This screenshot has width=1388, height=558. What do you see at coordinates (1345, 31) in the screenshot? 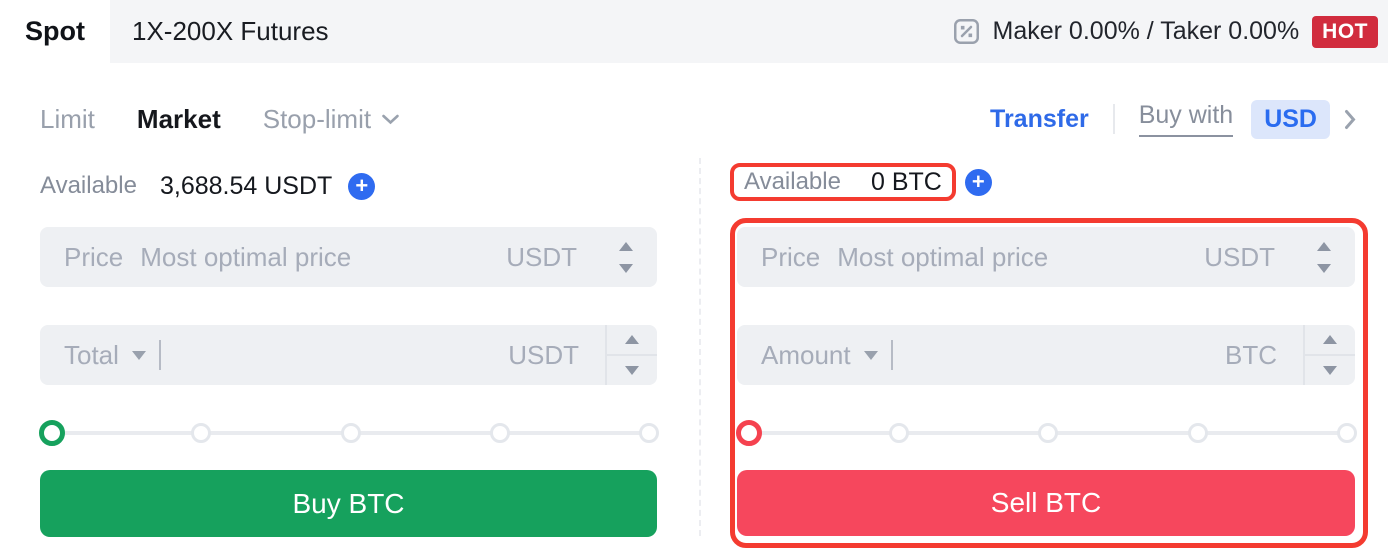
I see `hot-badge: HOT` at bounding box center [1345, 31].